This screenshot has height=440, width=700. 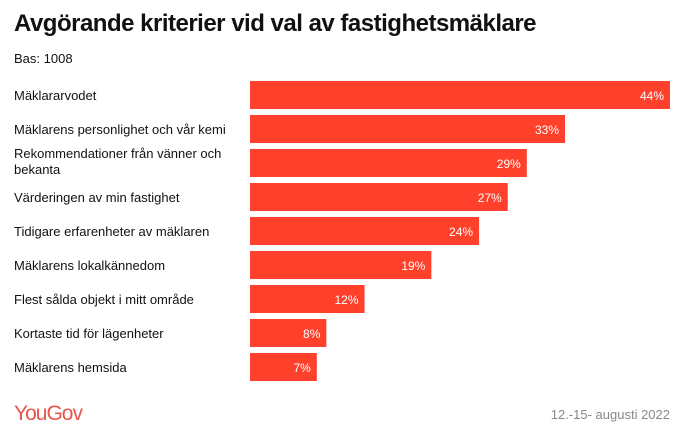 I want to click on category-label: Mäklarens personlighet och vår kemi, so click(x=120, y=129).